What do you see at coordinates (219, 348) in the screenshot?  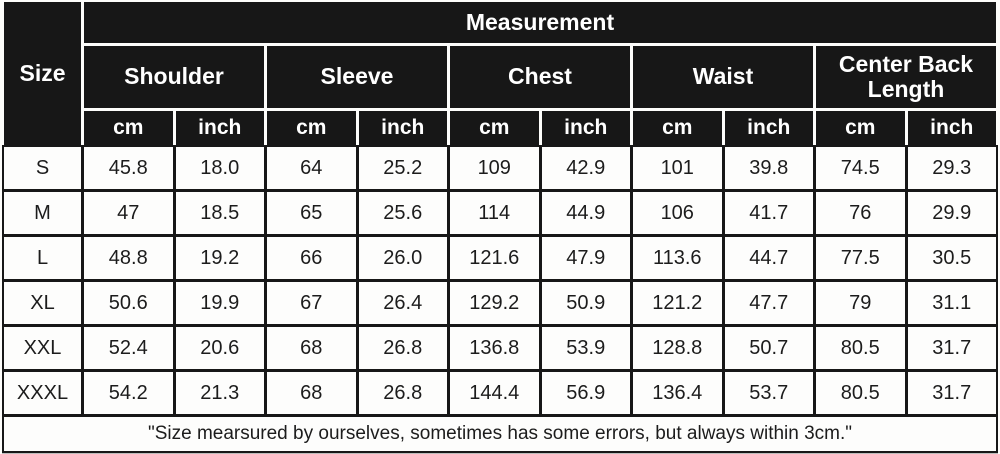 I see `measurement-value: 20.6` at bounding box center [219, 348].